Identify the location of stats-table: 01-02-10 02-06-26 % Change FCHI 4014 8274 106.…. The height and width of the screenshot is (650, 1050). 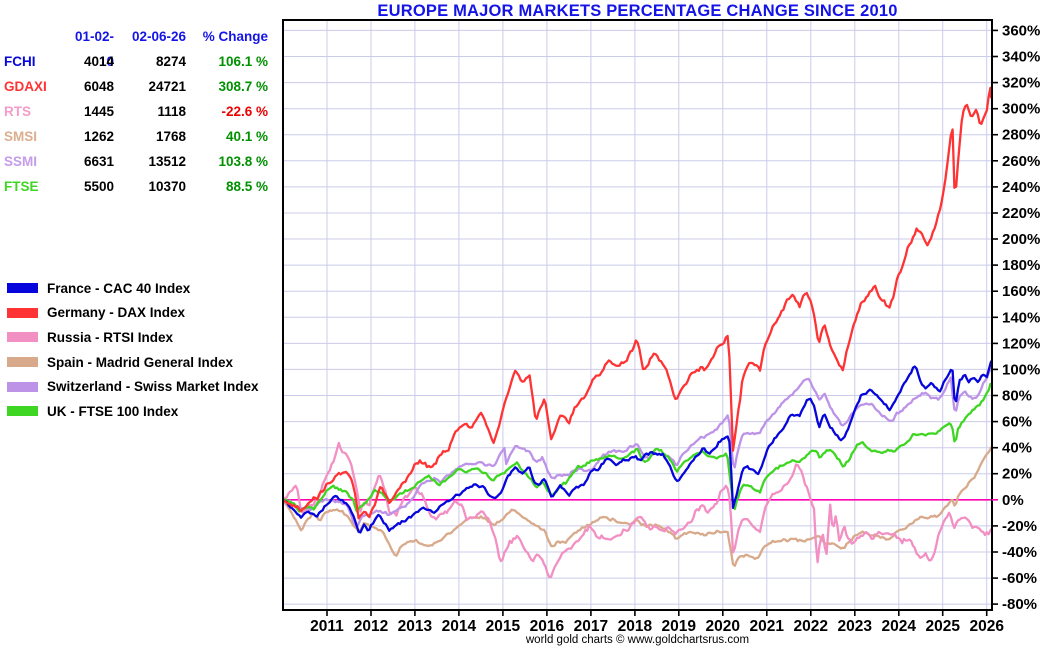
(136, 111).